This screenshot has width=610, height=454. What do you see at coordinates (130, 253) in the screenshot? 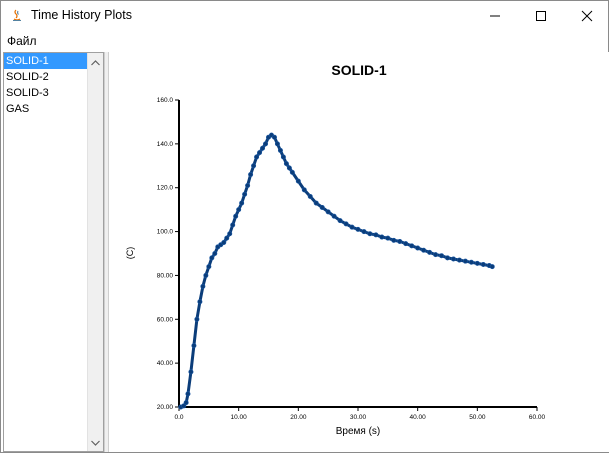
I see `y-axis-label: (C)` at bounding box center [130, 253].